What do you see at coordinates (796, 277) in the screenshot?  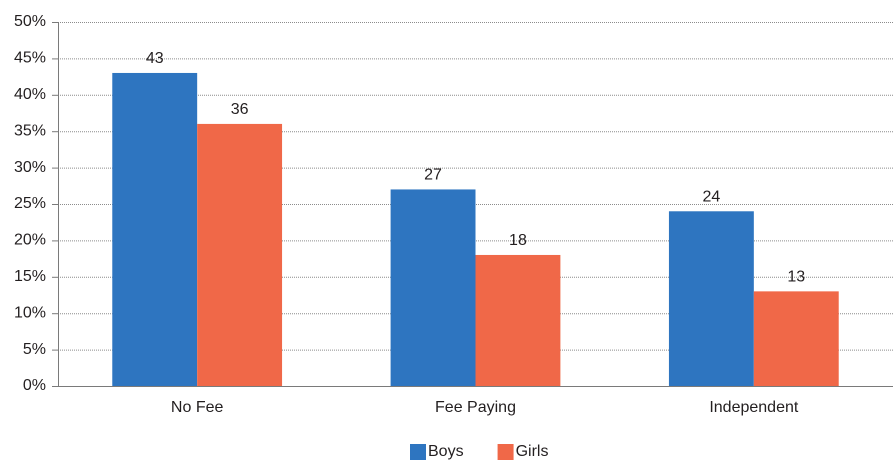 I see `data-label: 13` at bounding box center [796, 277].